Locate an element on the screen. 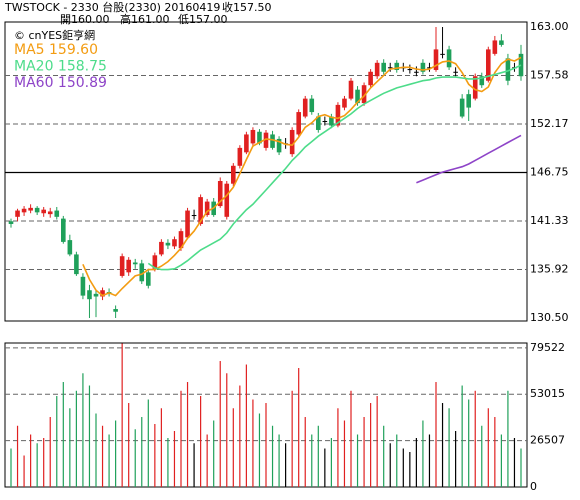 This screenshot has width=580, height=500. y-tick-label: 26507 is located at coordinates (547, 440).